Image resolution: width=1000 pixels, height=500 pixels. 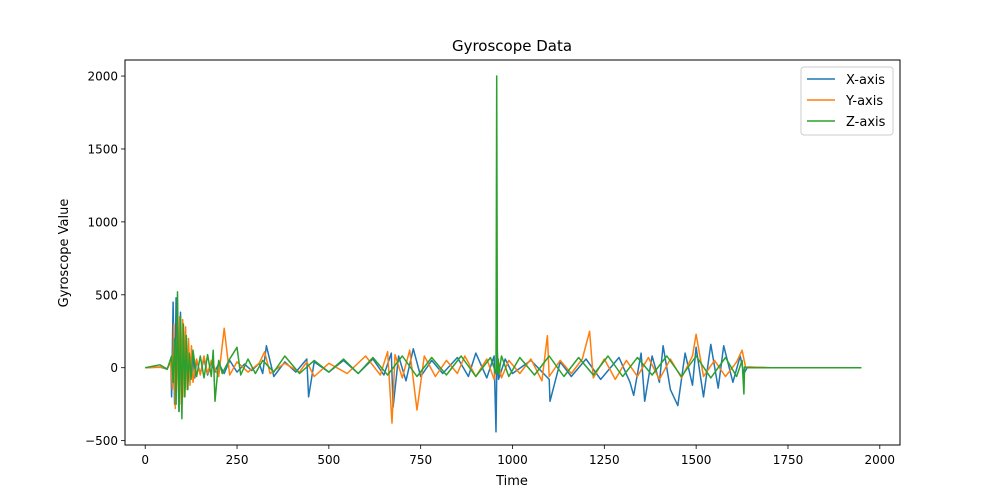 I want to click on y-tick-label: 0, so click(x=114, y=368).